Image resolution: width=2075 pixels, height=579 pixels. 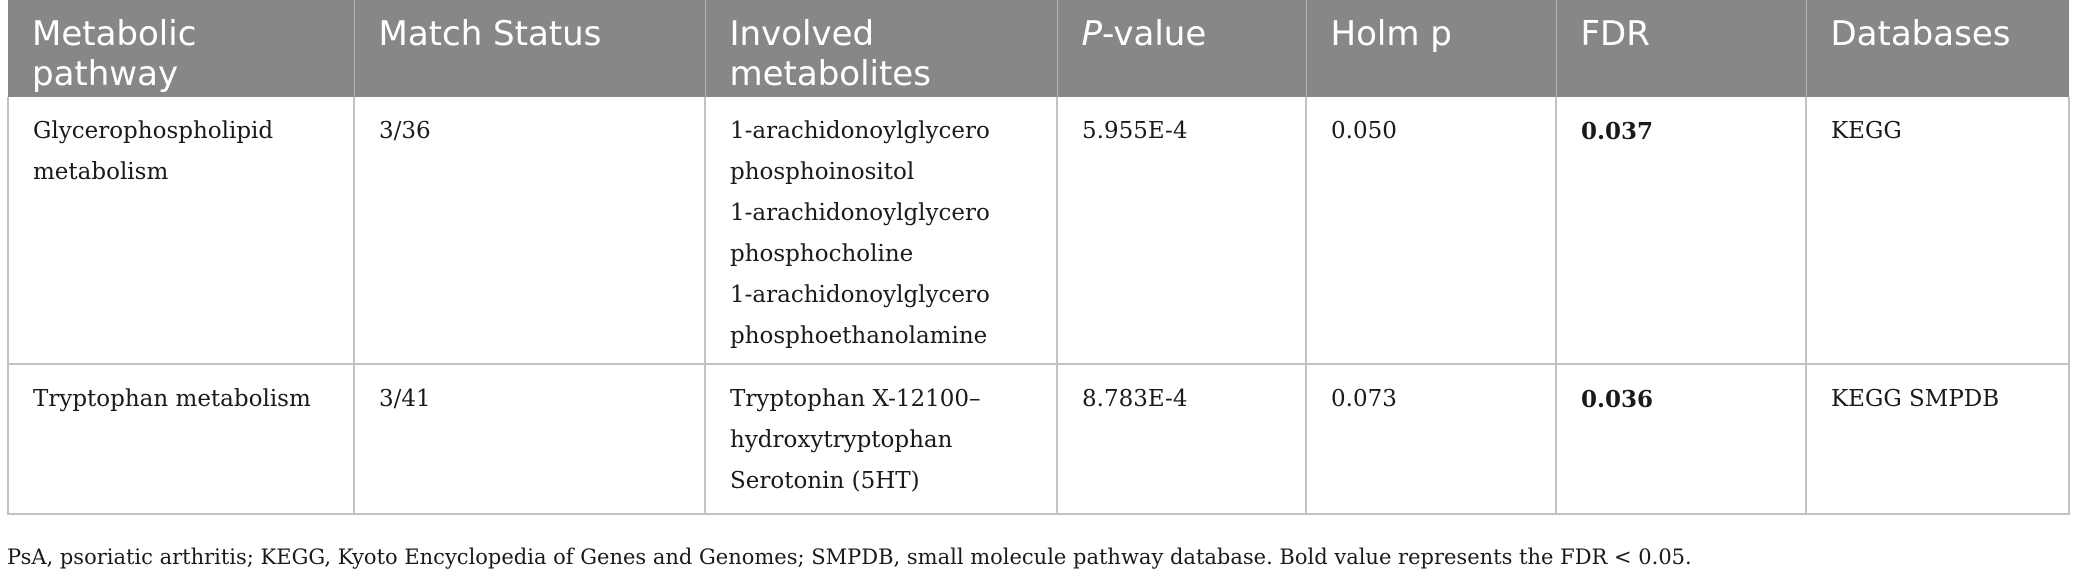 What do you see at coordinates (881, 48) in the screenshot?
I see `header-involved-metabolites: Involved metabolites` at bounding box center [881, 48].